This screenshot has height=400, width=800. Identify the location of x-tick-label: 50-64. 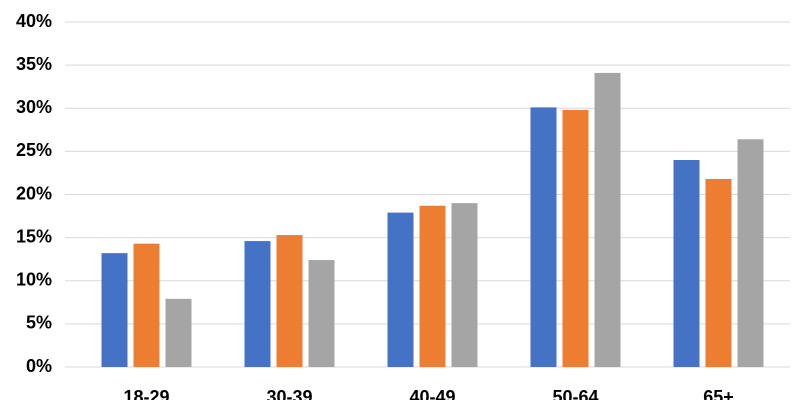
(575, 393).